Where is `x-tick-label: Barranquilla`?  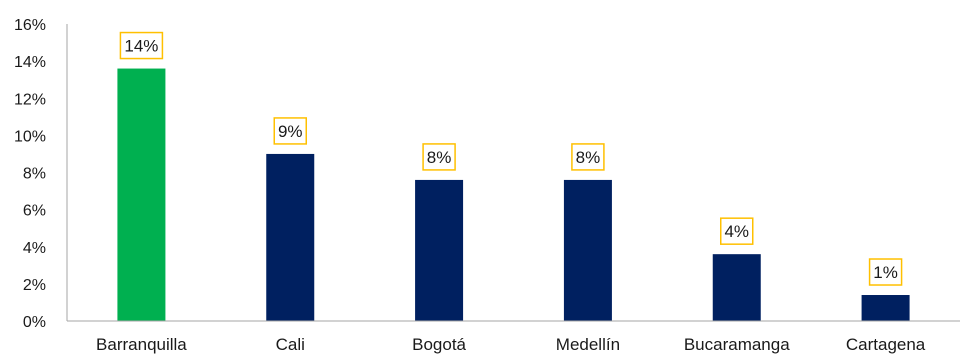 x-tick-label: Barranquilla is located at coordinates (141, 344).